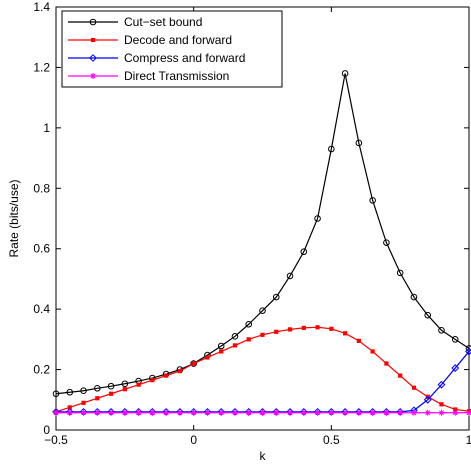  What do you see at coordinates (41, 249) in the screenshot?
I see `y-tick-label: 0.6` at bounding box center [41, 249].